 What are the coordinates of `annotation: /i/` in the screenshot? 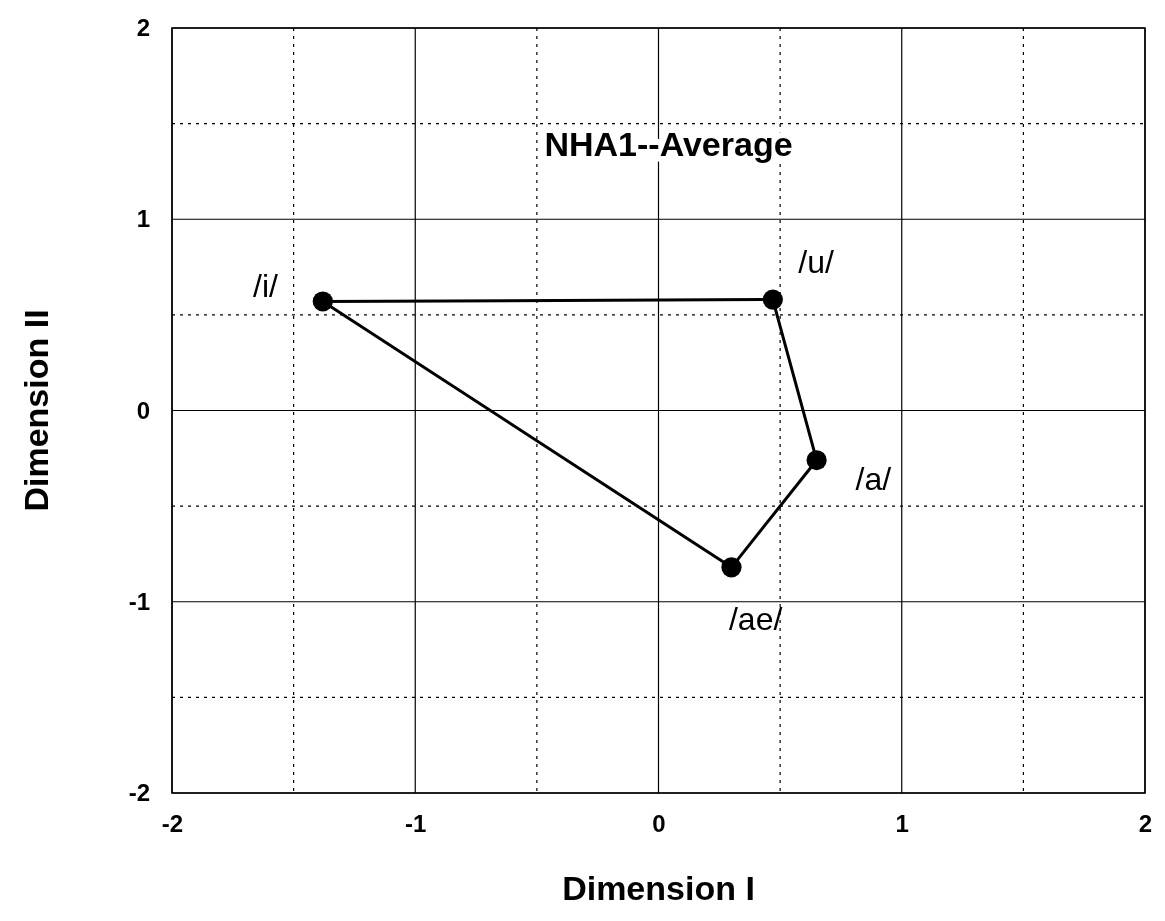 It's located at (266, 286).